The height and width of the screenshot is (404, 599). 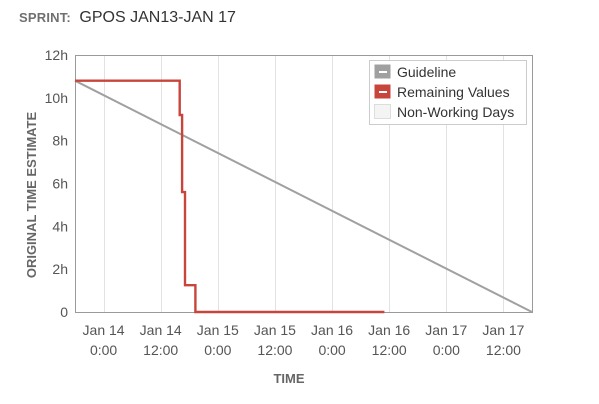 I want to click on y-axis-title: ORIGINAL TIME ESTIMATE, so click(x=31, y=194).